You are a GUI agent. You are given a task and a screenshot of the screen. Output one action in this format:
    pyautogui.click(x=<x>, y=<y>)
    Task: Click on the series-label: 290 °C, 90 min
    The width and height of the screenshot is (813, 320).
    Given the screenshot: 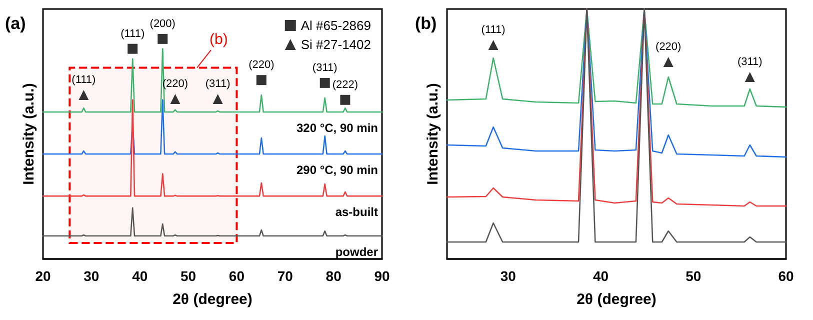 What is the action you would take?
    pyautogui.click(x=337, y=170)
    